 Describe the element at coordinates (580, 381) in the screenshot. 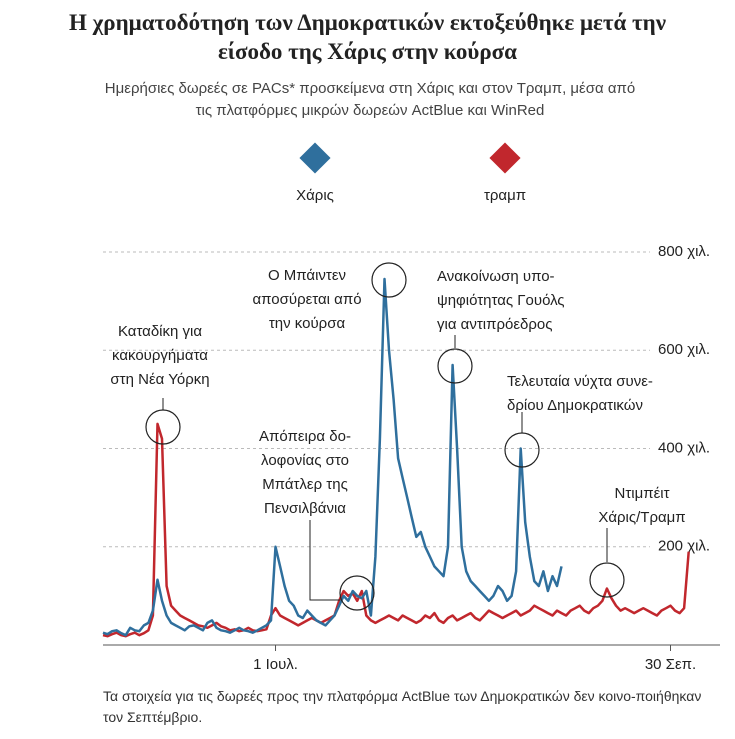

I see `annotation-text: Τελευταία νύχτα συνε-` at that location.